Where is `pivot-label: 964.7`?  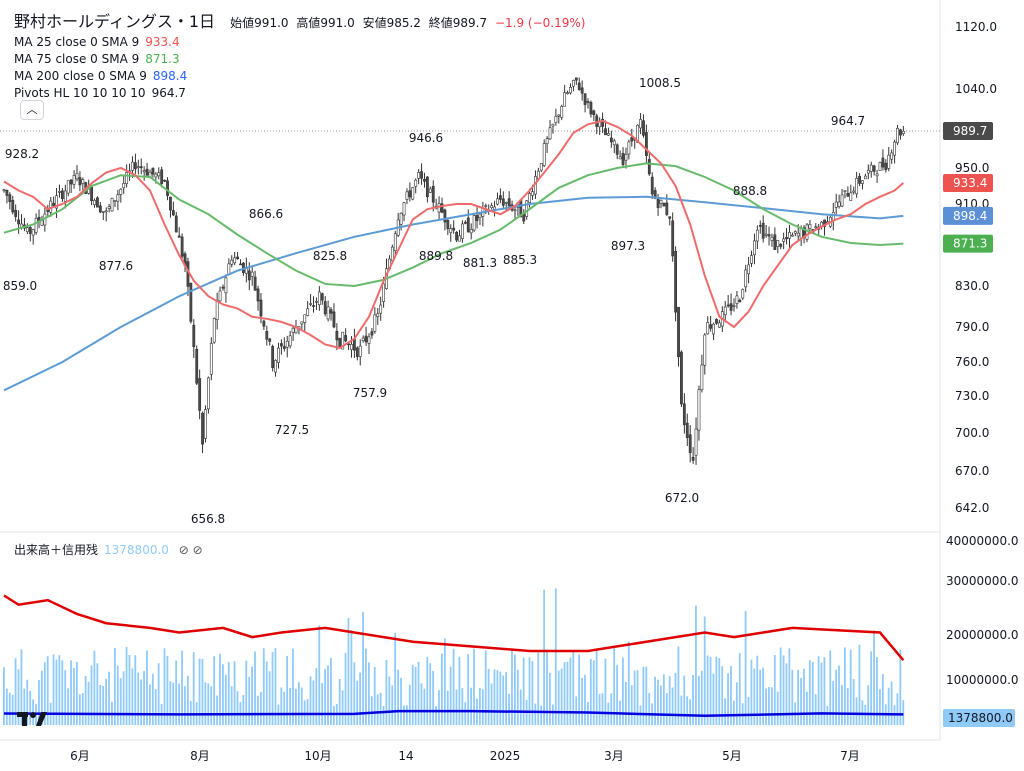
pivot-label: 964.7 is located at coordinates (848, 121).